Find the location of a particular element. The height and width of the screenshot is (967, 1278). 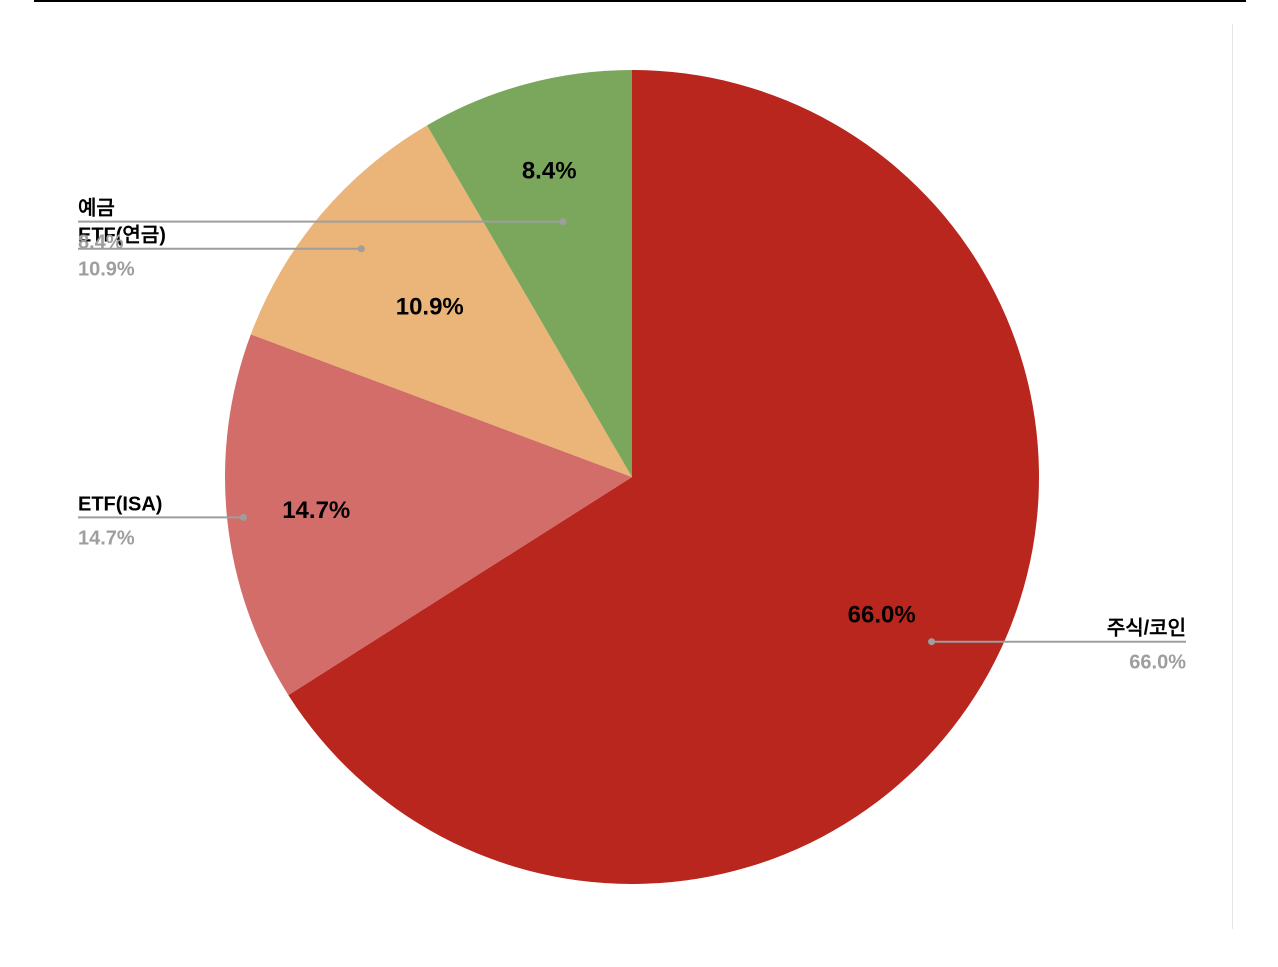

slice-2-value-label: 14.7% is located at coordinates (316, 510).